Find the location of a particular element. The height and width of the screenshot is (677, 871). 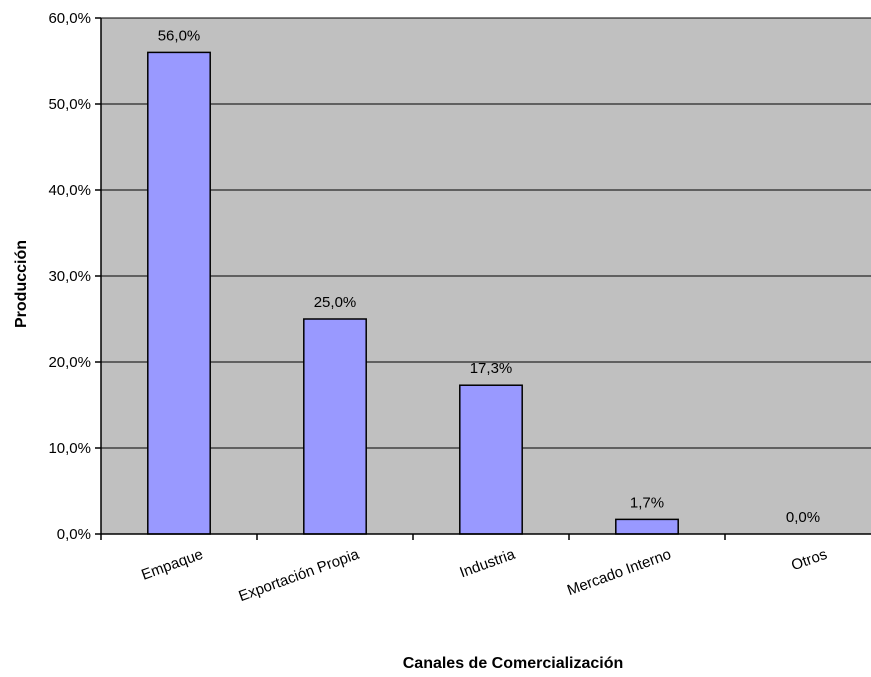

x-tick-label: Industria is located at coordinates (487, 564).